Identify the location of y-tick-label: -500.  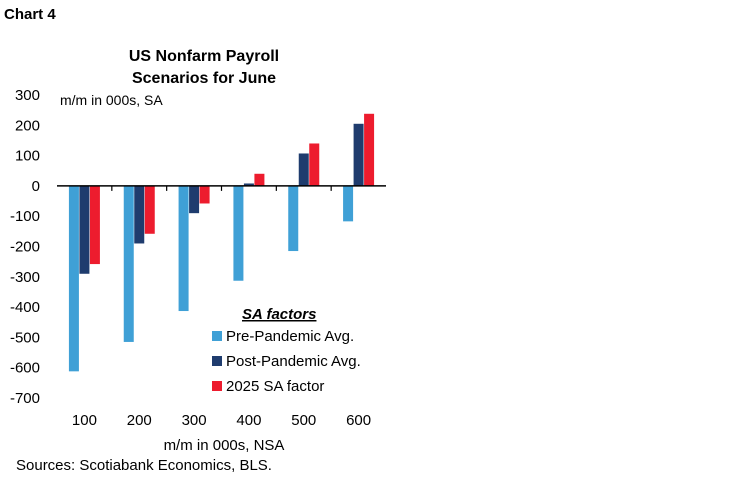
(25, 337).